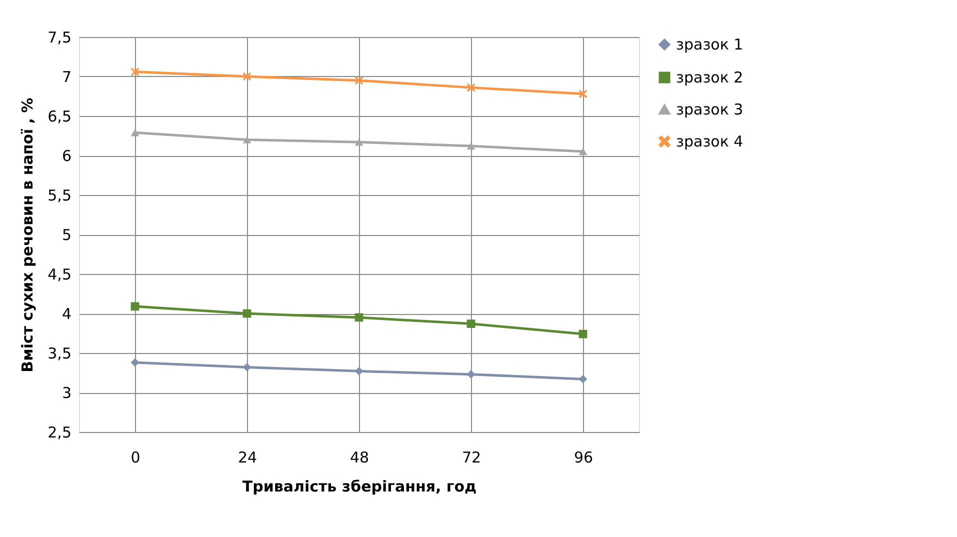 This screenshot has width=957, height=537. I want to click on x-axis-title: Тривалість зберігання, год, so click(359, 487).